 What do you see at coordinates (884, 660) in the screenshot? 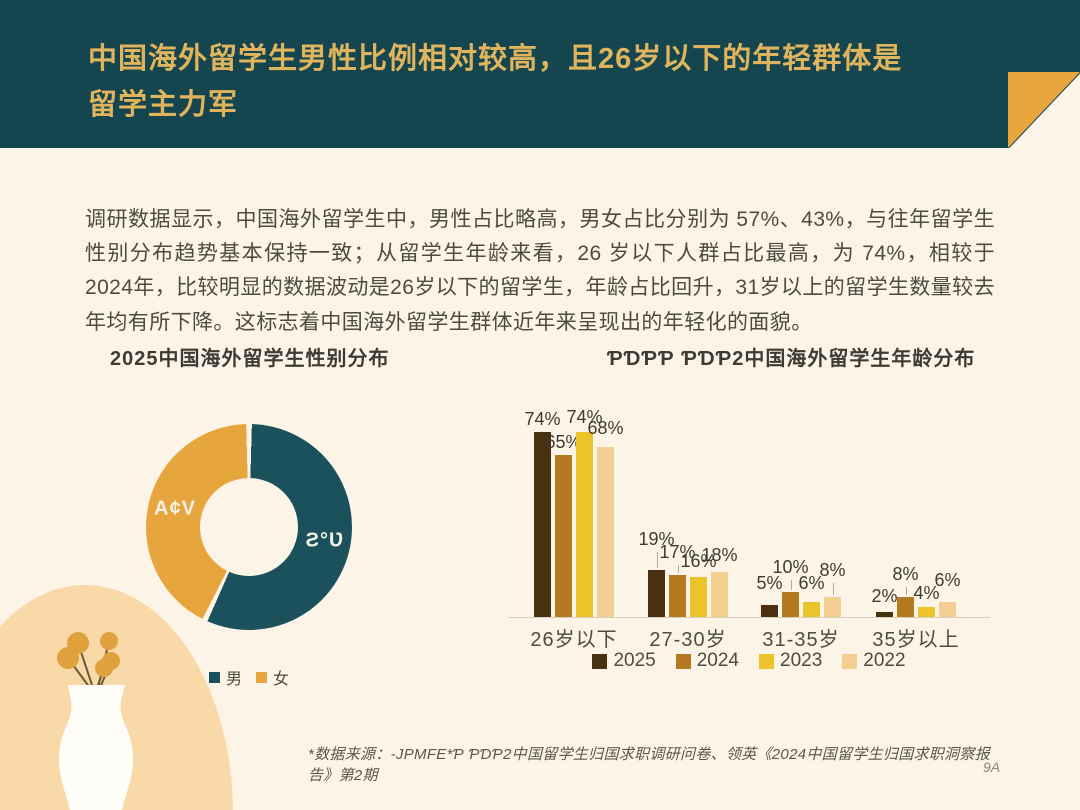
I see `legend-label-2022: 2022` at bounding box center [884, 660].